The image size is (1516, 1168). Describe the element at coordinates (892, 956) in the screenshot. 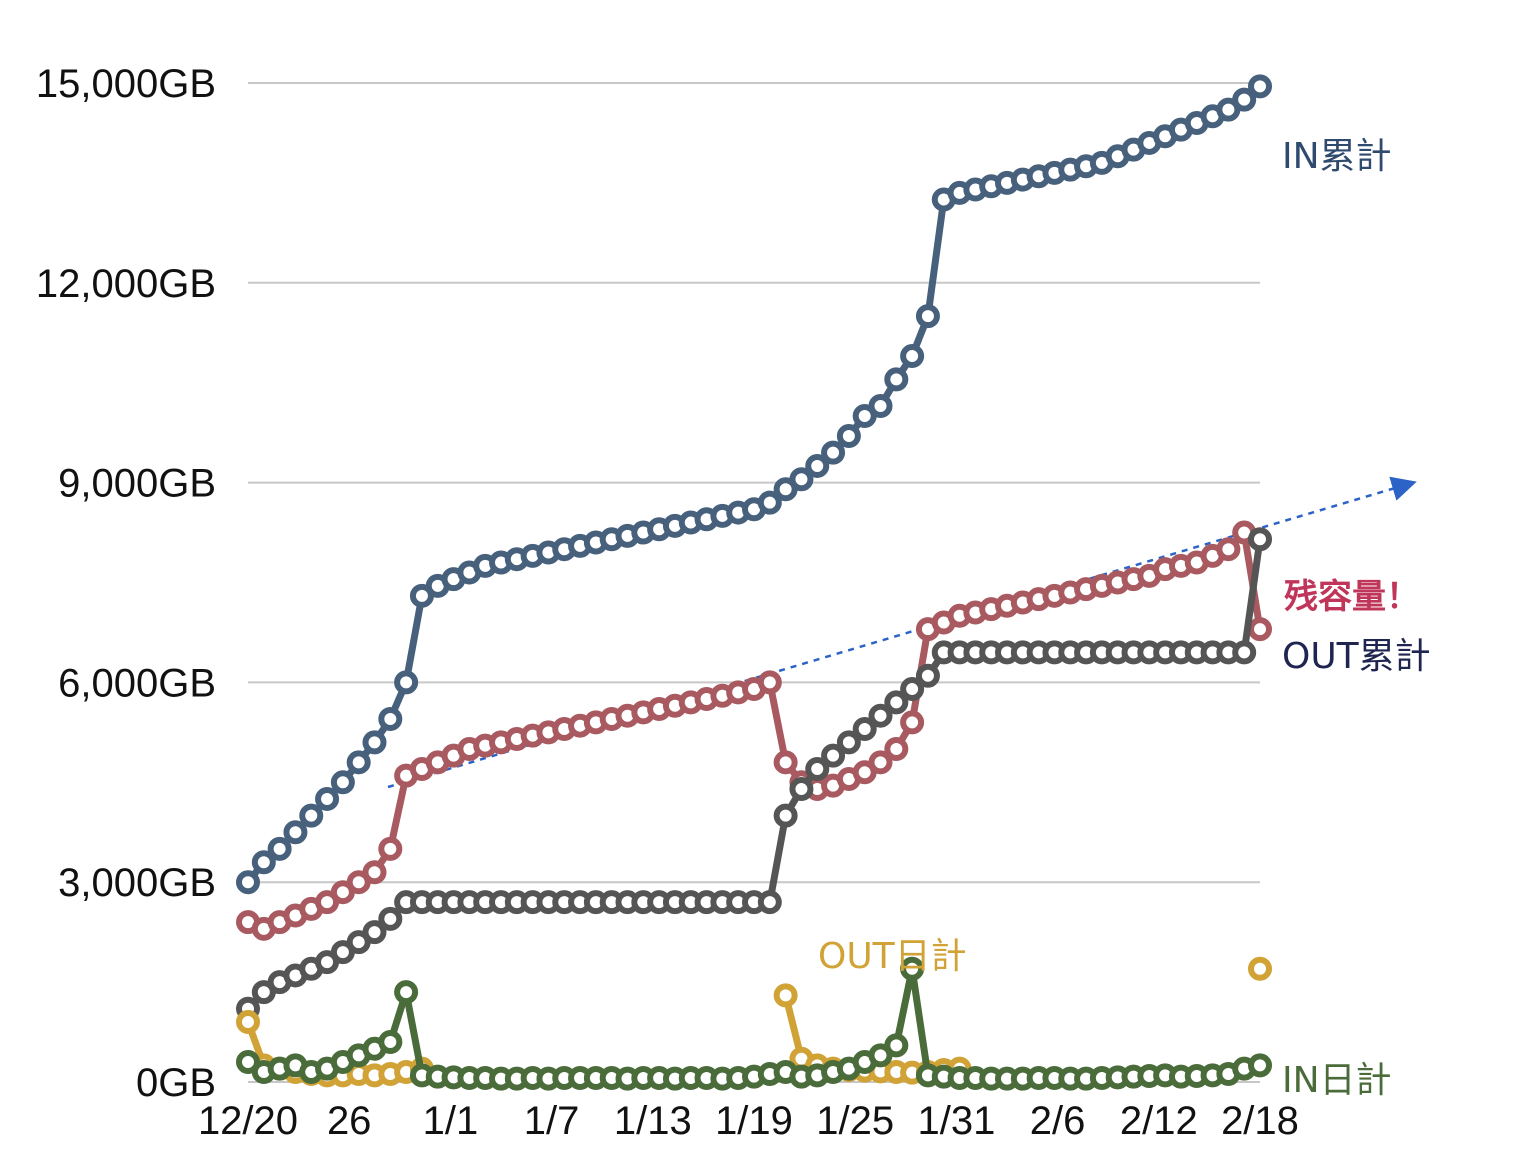

I see `series-label: OUT日計` at that location.